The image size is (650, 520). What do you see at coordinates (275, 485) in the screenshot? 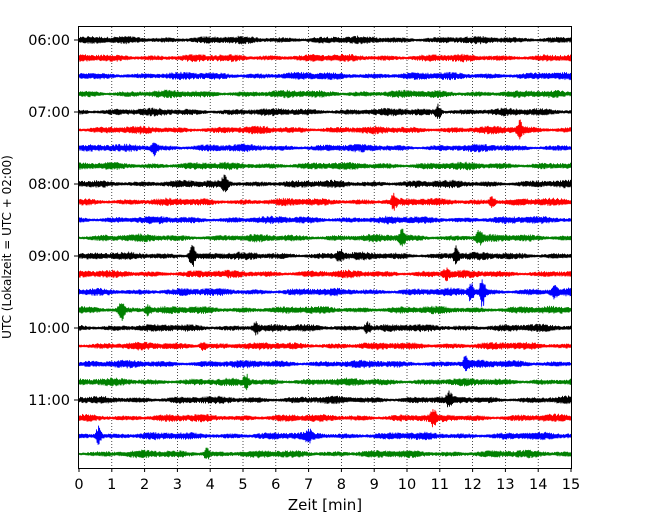
I see `x-tick-label: 6` at bounding box center [275, 485].